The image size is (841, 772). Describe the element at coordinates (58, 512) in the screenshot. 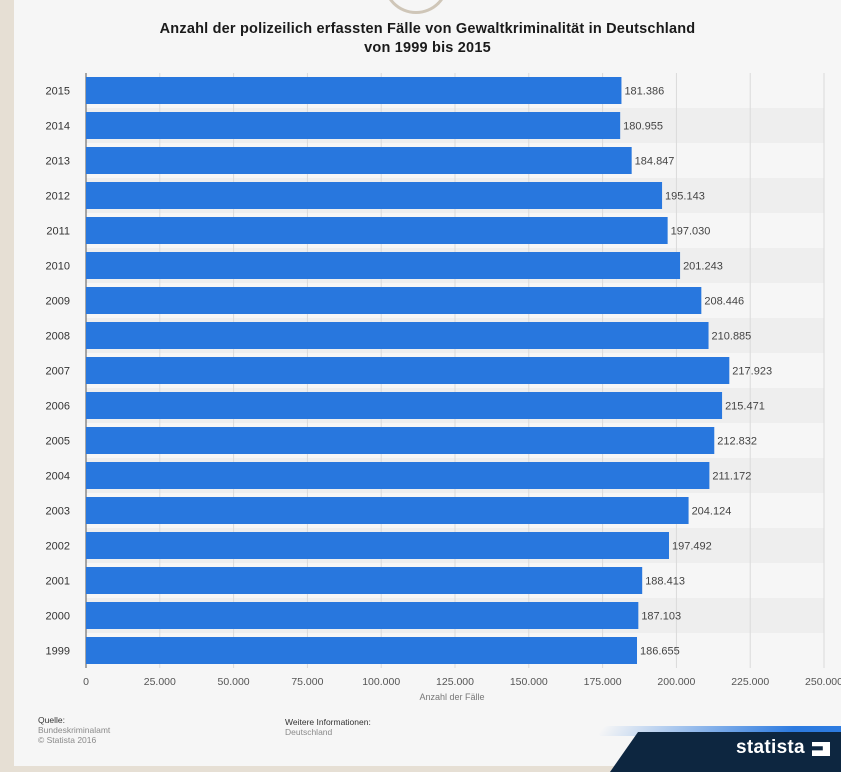

I see `y-tick-label: 2003` at that location.